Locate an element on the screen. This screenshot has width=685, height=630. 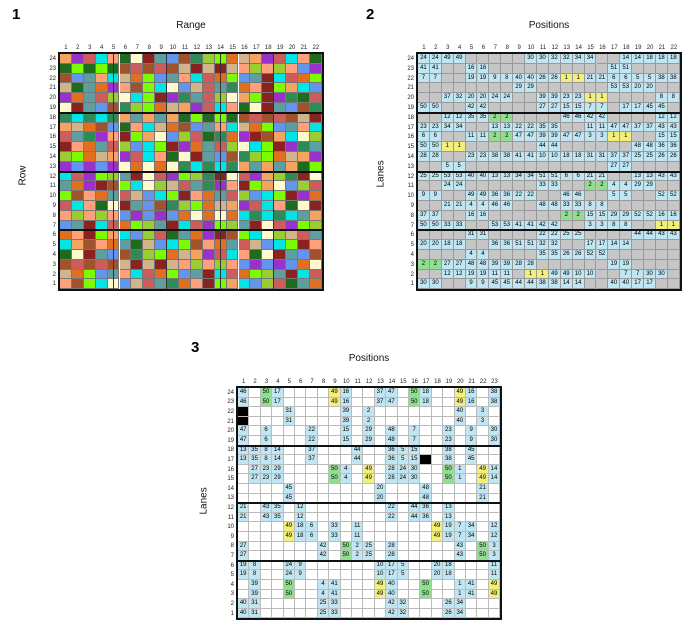
panel-2-cell: 31 is located at coordinates (471, 235).